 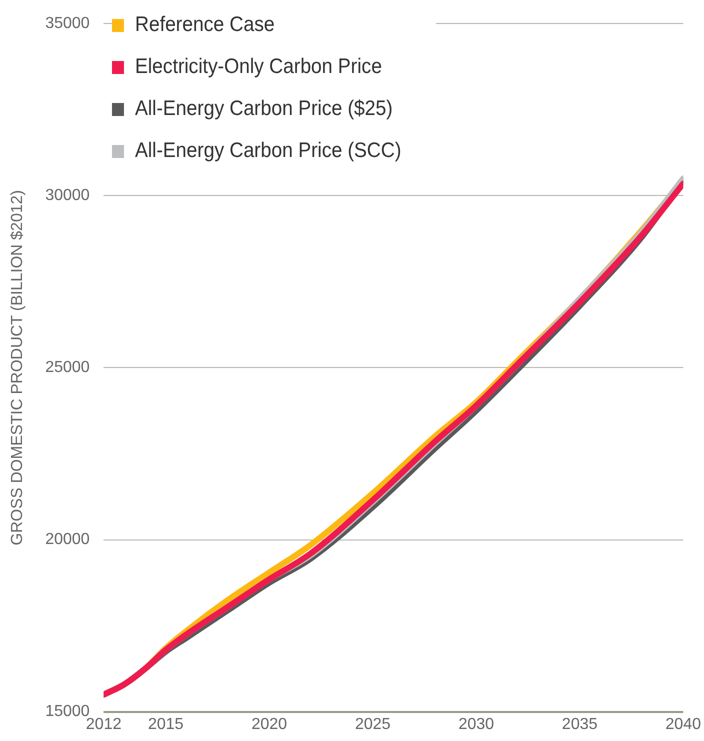 What do you see at coordinates (264, 109) in the screenshot?
I see `legend-label: All-Energy Carbon Price ($25)` at bounding box center [264, 109].